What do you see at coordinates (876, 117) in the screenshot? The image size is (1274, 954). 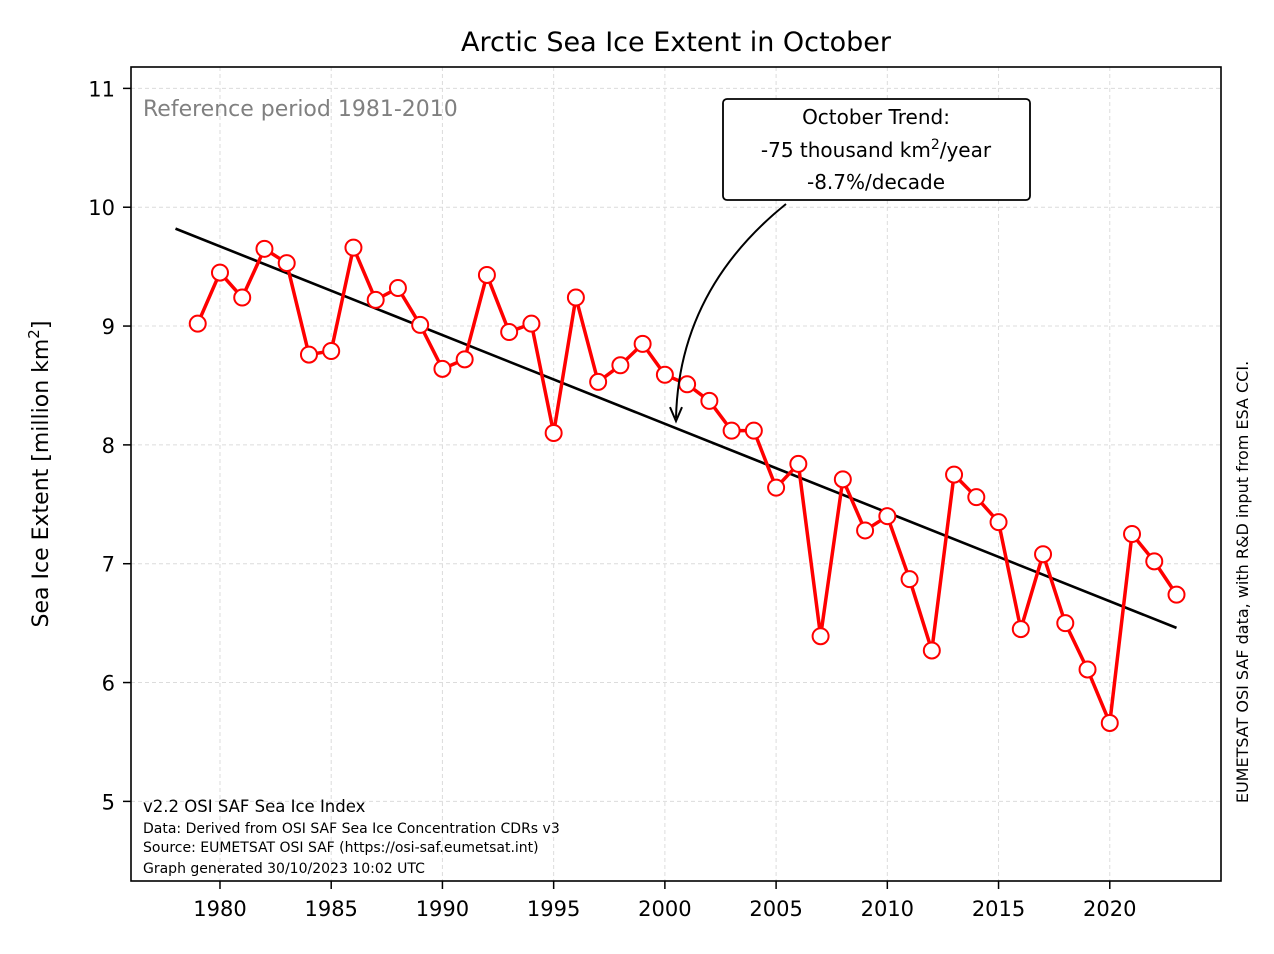 I see `annotation-line-1: October Trend:` at bounding box center [876, 117].